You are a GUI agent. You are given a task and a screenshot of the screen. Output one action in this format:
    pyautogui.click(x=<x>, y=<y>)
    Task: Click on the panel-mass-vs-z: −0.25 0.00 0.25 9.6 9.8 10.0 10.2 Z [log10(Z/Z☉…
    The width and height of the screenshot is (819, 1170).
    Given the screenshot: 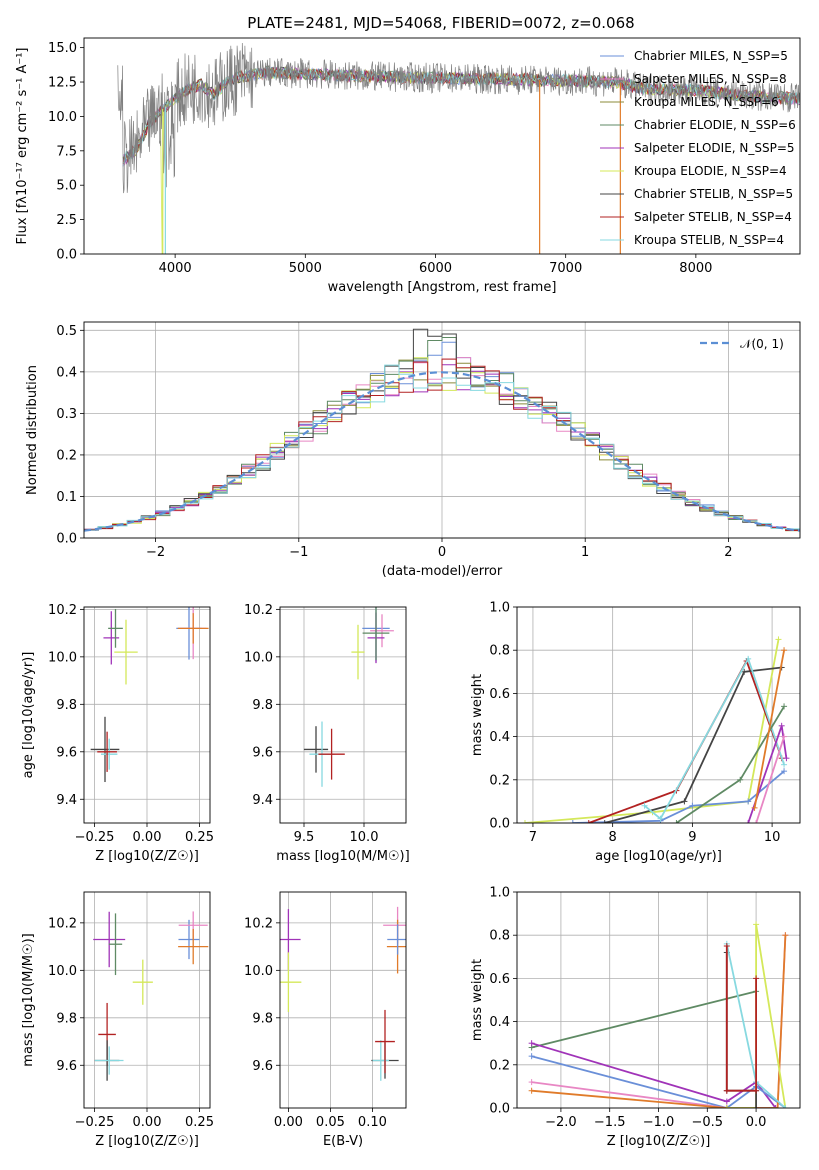 What is the action you would take?
    pyautogui.click(x=117, y=1020)
    